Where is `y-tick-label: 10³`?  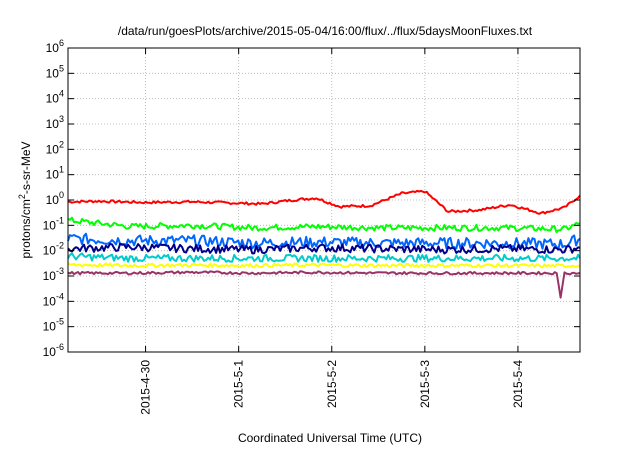 y-tick-label: 10³ is located at coordinates (55, 122).